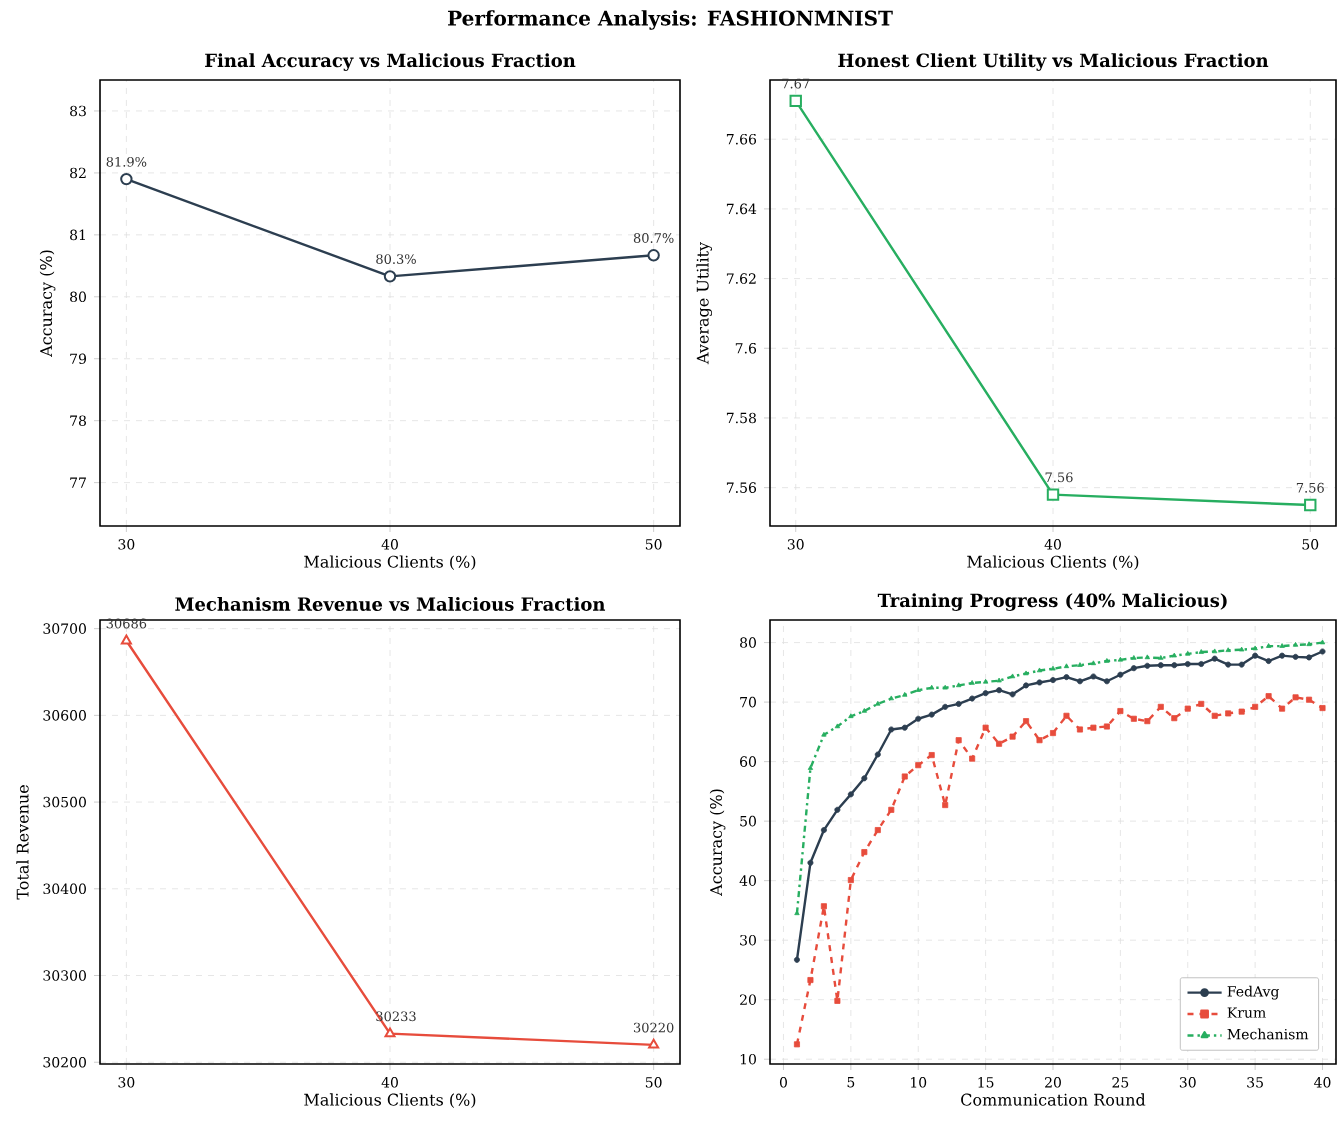  What do you see at coordinates (390, 603) in the screenshot?
I see `chart-title: Mechanism Revenue vs Malicious Fraction` at bounding box center [390, 603].